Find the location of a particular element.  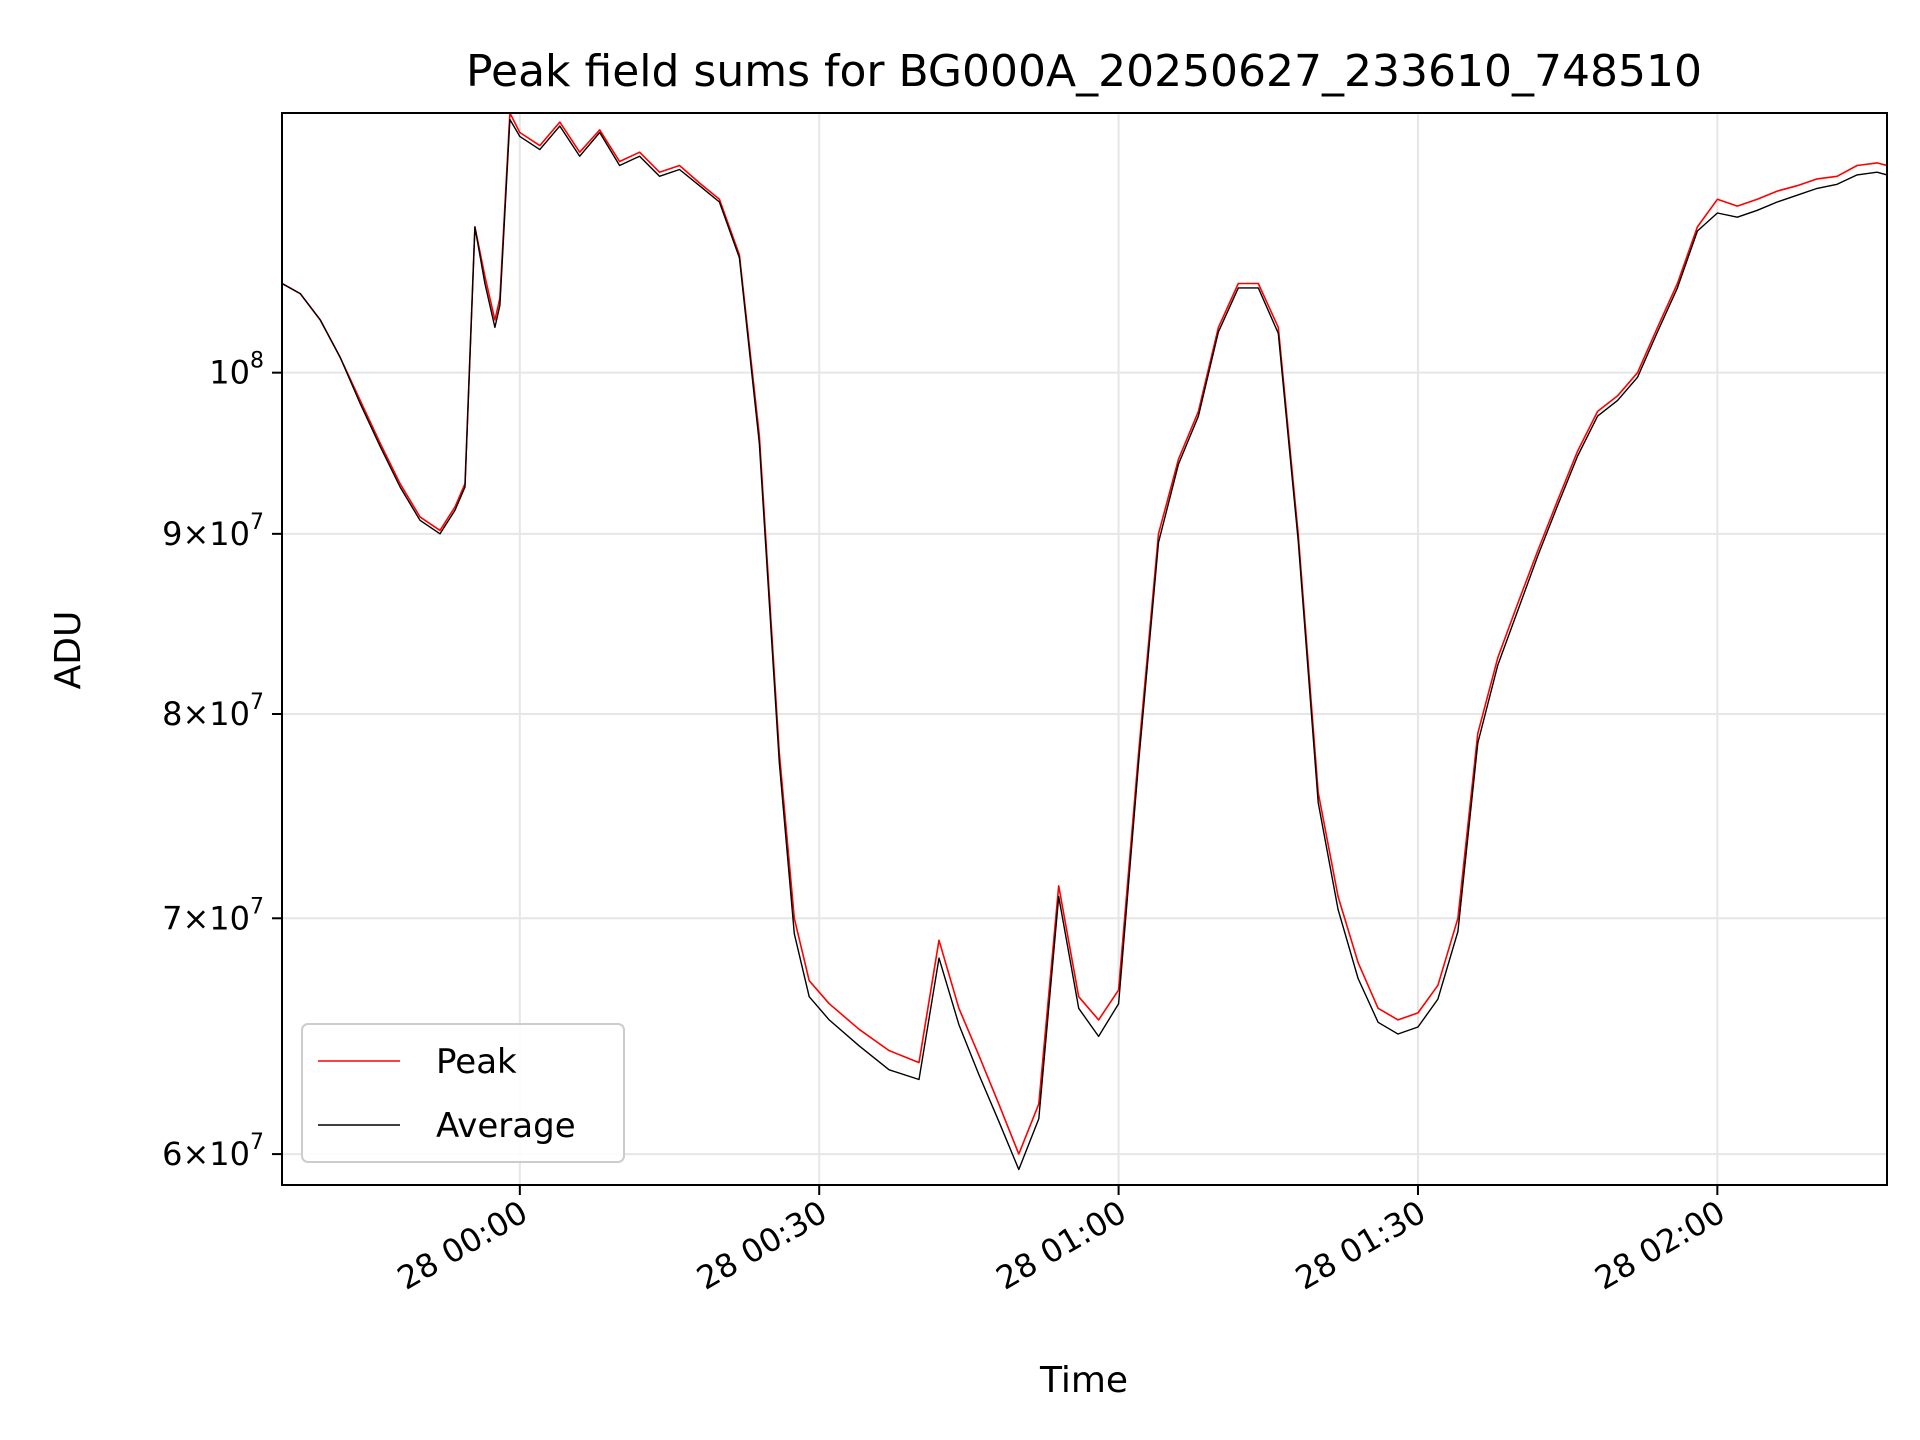

y-tick-label: 6×107 is located at coordinates (213, 1151).